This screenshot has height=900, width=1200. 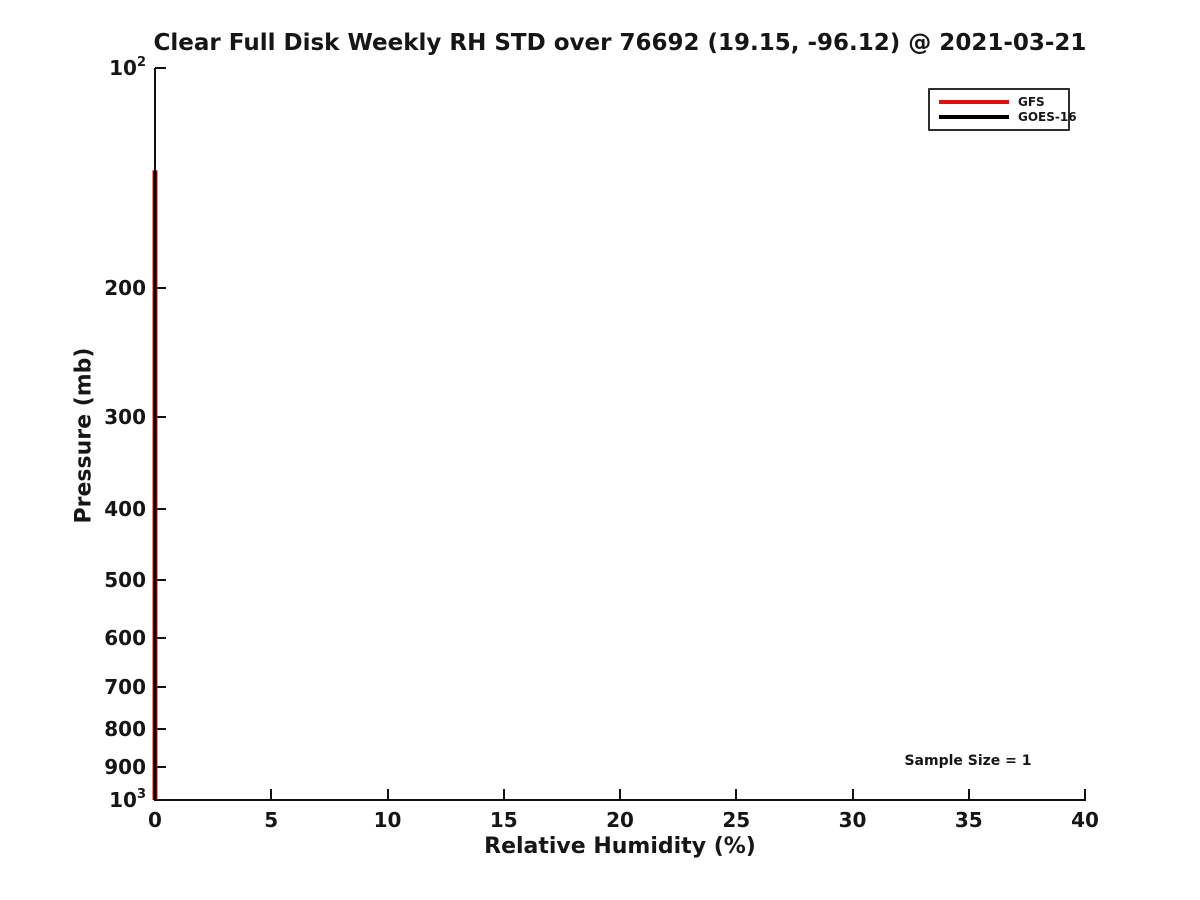 What do you see at coordinates (271, 820) in the screenshot?
I see `x-tick-label: 5` at bounding box center [271, 820].